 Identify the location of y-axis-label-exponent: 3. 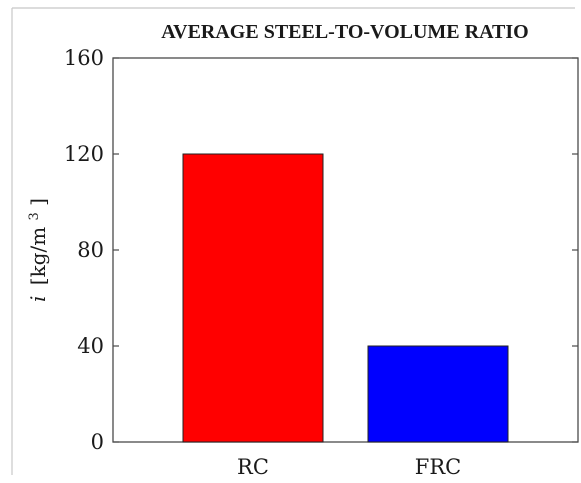
(34, 216).